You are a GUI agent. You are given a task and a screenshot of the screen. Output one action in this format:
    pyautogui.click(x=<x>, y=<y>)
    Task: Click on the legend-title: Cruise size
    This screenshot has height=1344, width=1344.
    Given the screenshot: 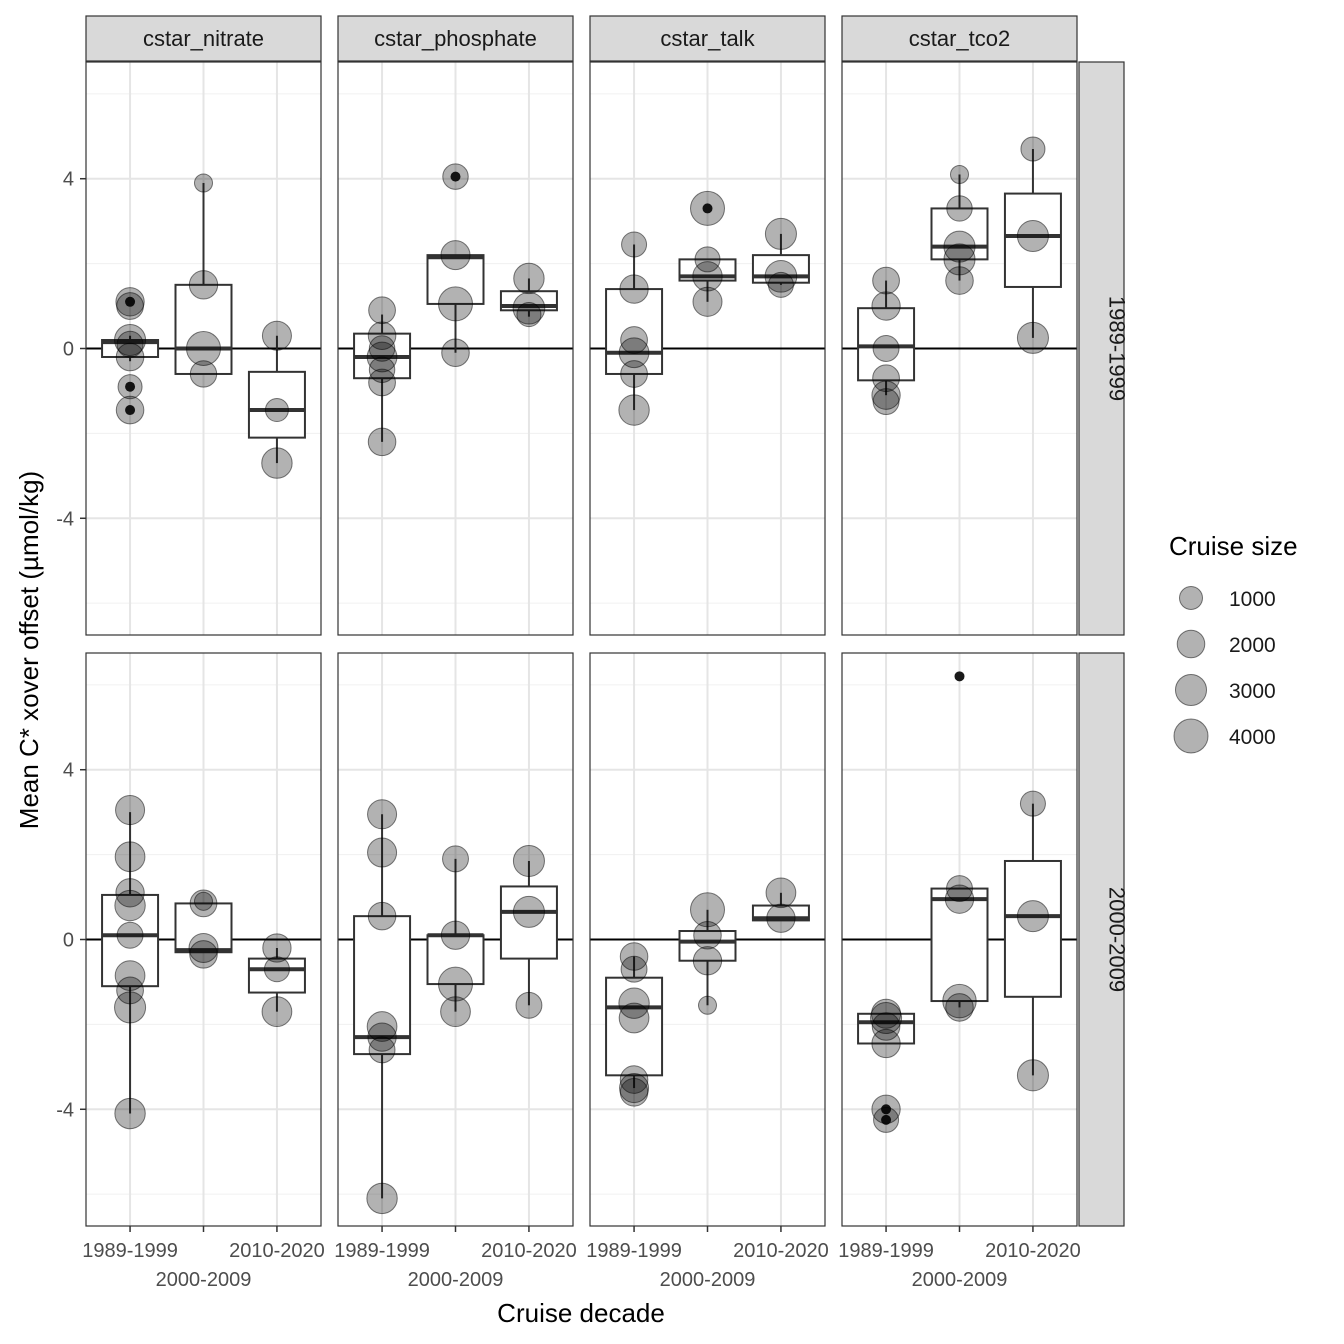 What is the action you would take?
    pyautogui.click(x=1233, y=546)
    